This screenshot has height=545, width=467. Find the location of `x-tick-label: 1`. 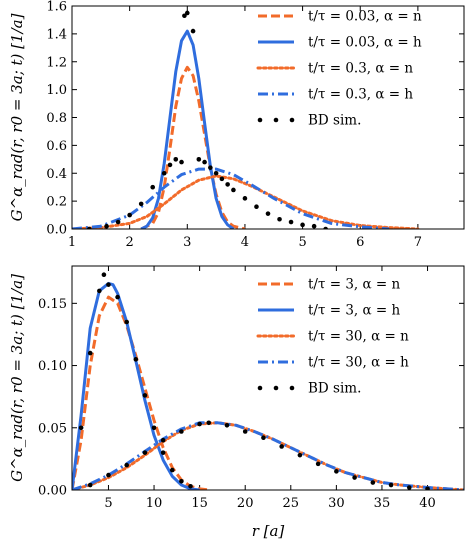

x-tick-label: 1 is located at coordinates (72, 242).